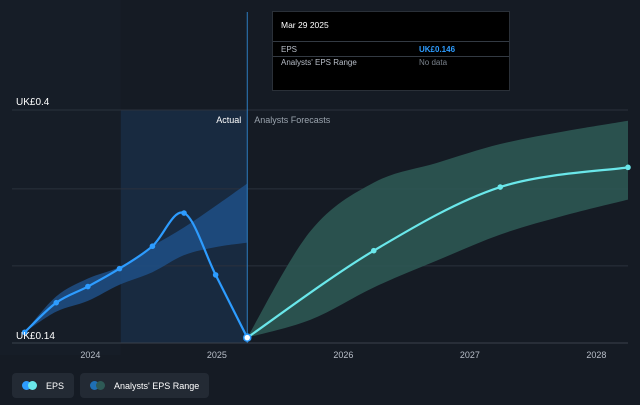 This screenshot has width=640, height=405. I want to click on actual-section-label: Actual, so click(228, 120).